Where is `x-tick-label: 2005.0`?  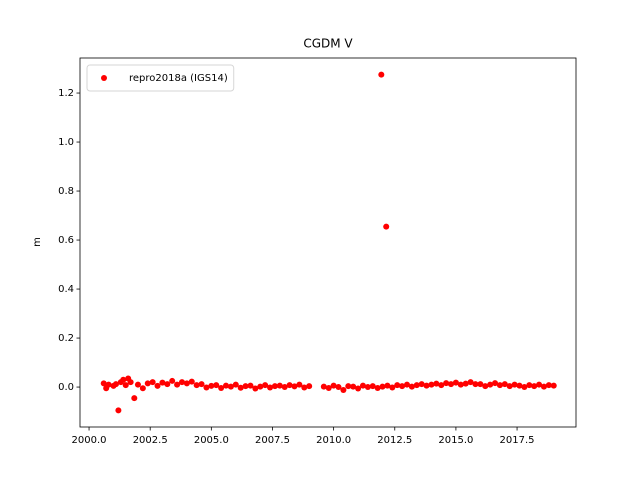
x-tick-label: 2005.0 is located at coordinates (211, 440).